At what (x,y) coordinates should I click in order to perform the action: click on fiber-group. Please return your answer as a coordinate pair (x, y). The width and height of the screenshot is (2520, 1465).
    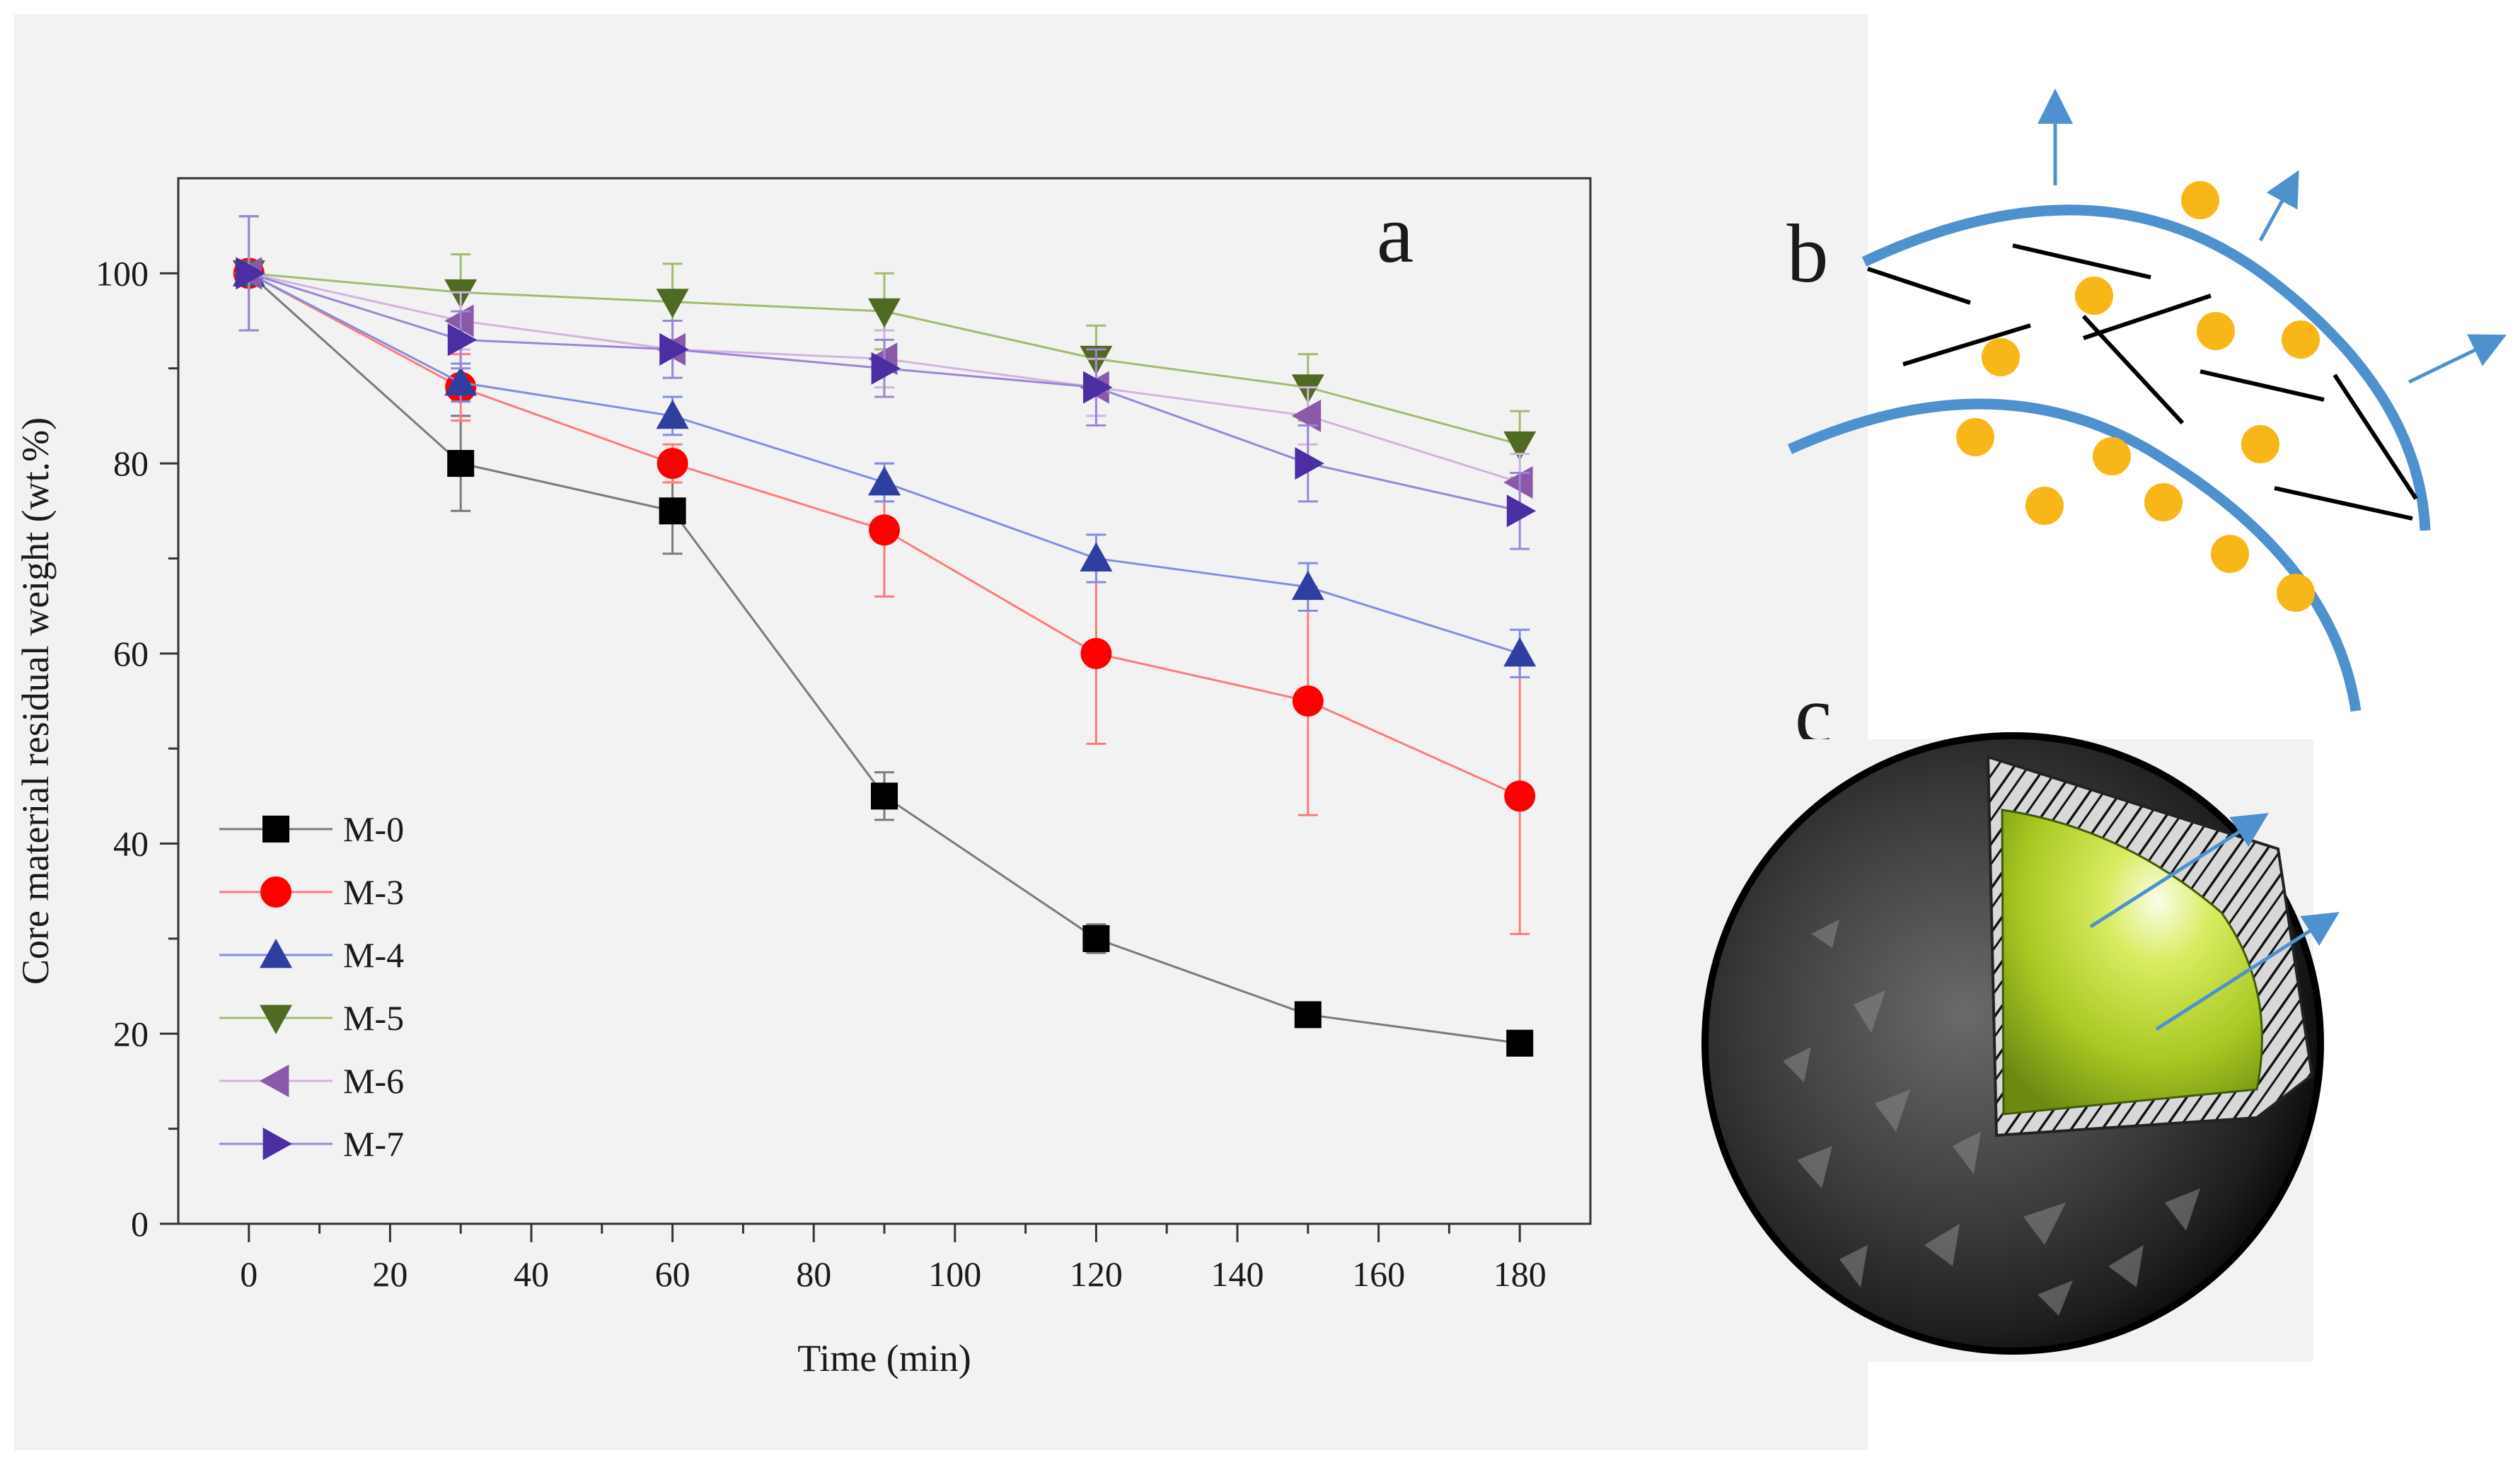
    Looking at the image, I should click on (2142, 382).